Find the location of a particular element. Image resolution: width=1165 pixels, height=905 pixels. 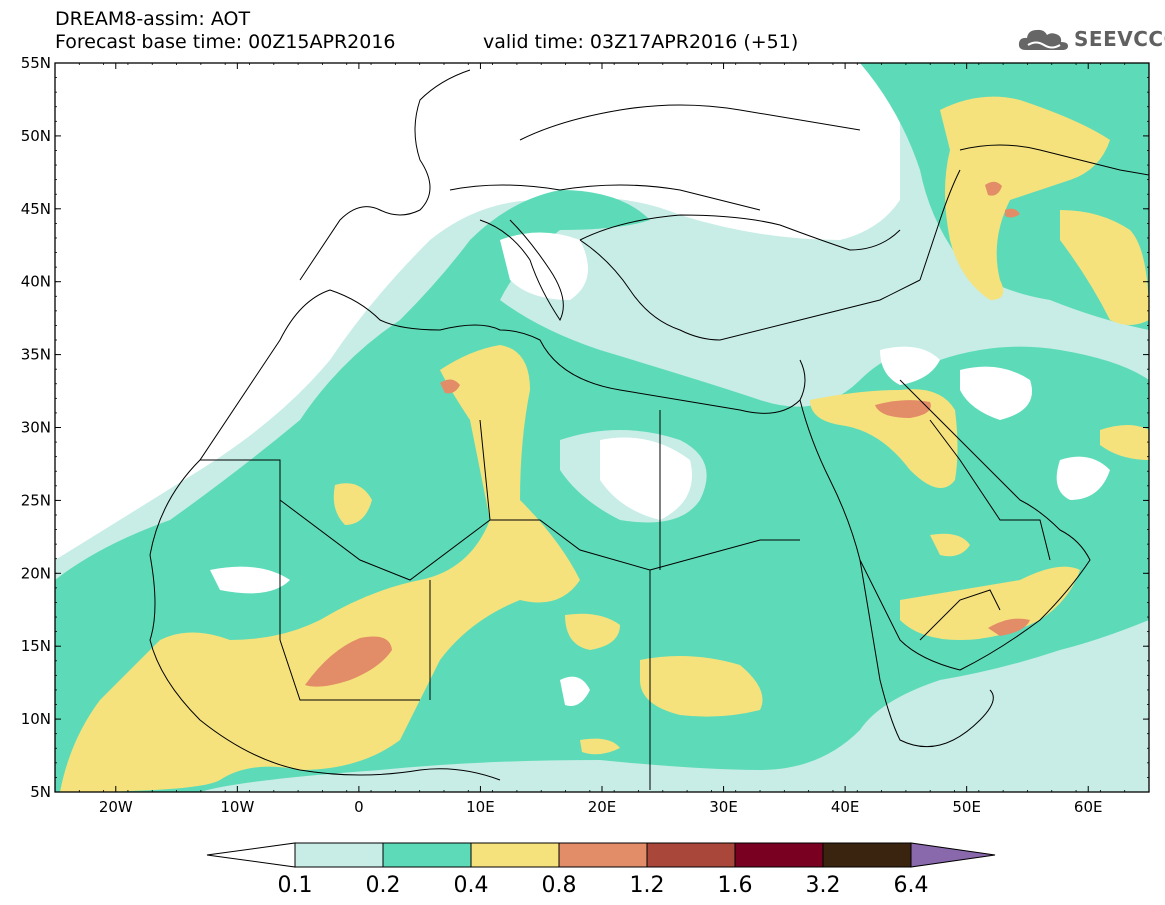

lon-tick-label: 20E is located at coordinates (602, 807).